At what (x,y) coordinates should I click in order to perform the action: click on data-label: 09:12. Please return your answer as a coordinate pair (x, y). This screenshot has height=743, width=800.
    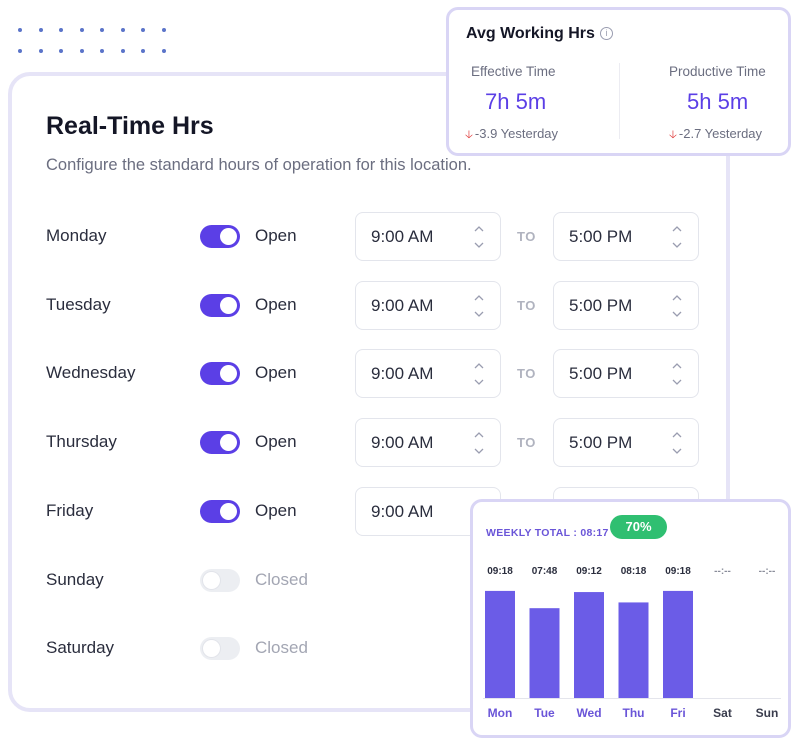
    Looking at the image, I should click on (589, 571).